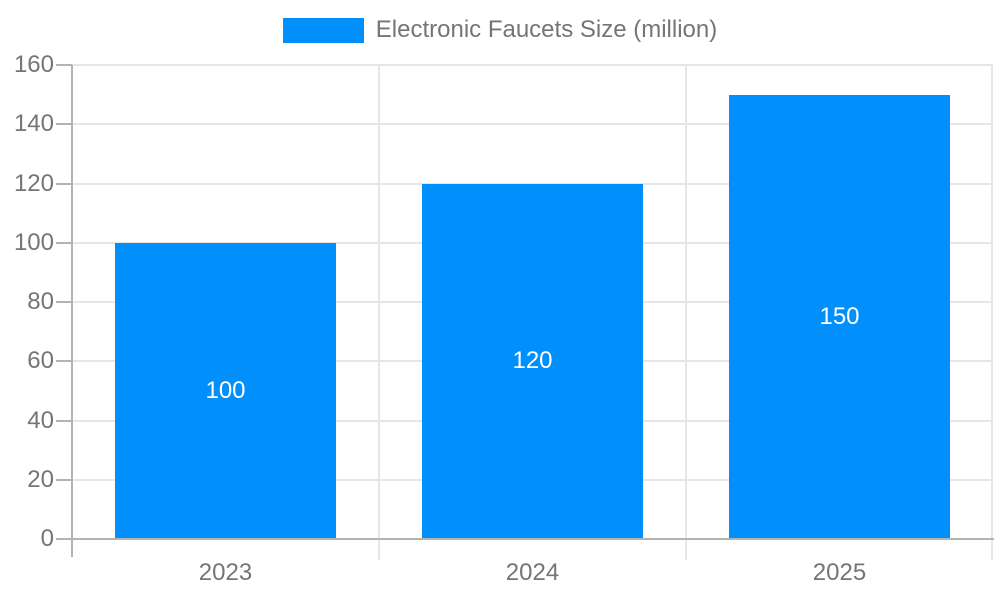  What do you see at coordinates (546, 29) in the screenshot?
I see `legend-label: Electronic Faucets Size (million)` at bounding box center [546, 29].